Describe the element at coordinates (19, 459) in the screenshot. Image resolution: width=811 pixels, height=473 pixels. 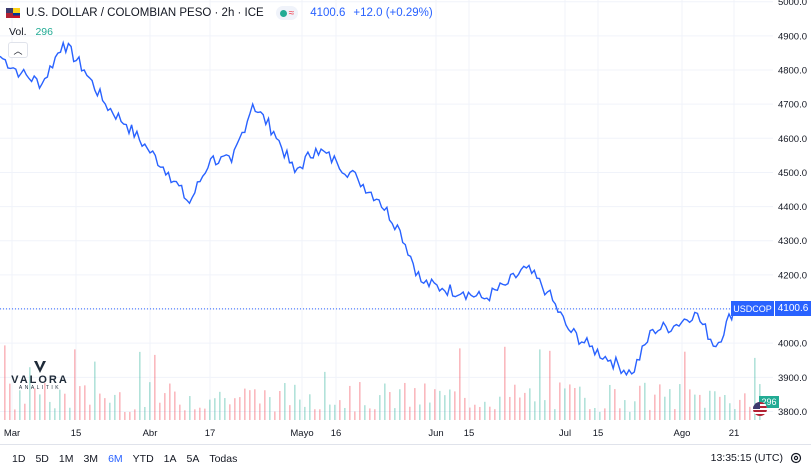
I see `timeframe-1d: 1D` at that location.